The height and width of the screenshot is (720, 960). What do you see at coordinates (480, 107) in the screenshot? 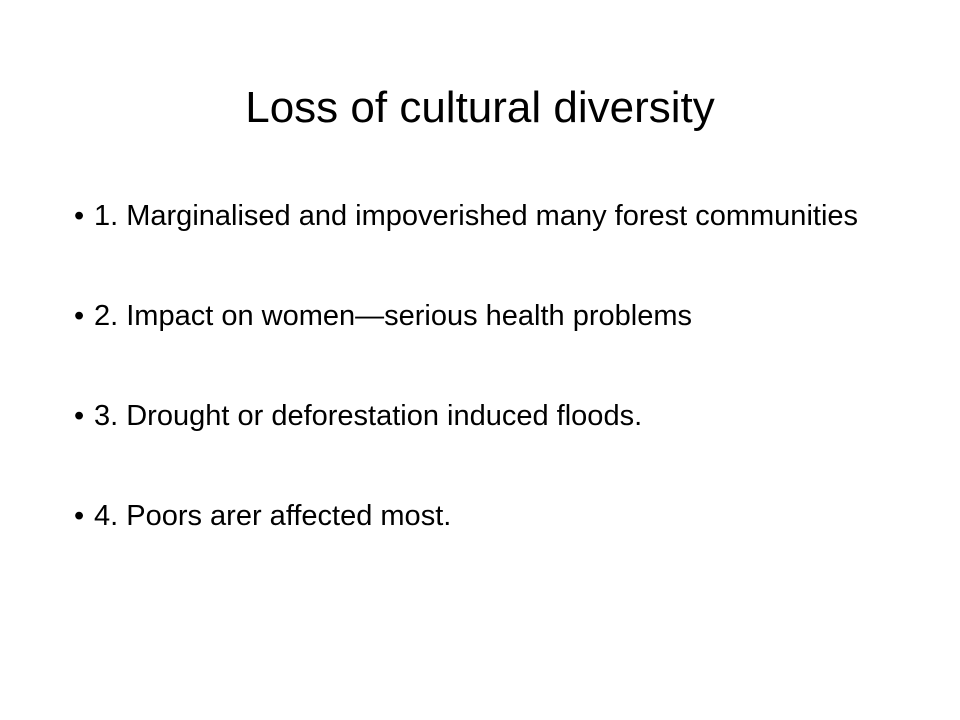
I see `slide-title: Loss of cultural diversity` at bounding box center [480, 107].